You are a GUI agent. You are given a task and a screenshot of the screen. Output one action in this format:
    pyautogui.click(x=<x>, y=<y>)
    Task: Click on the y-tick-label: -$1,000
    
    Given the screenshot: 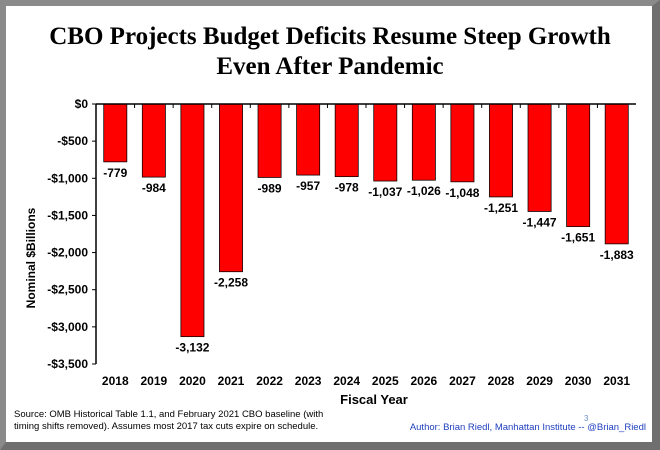 What is the action you would take?
    pyautogui.click(x=67, y=178)
    